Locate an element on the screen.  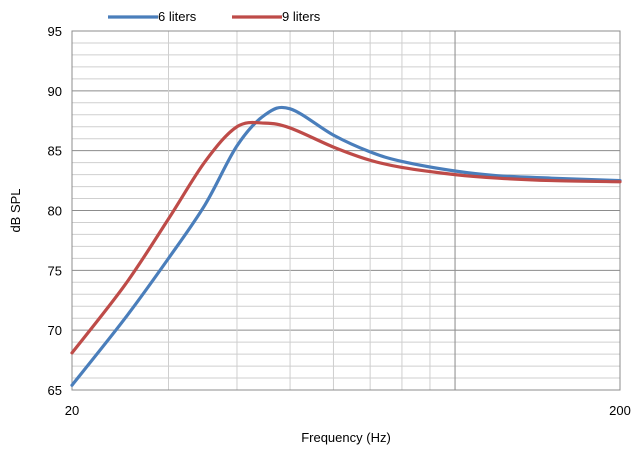
y-tick-label: 70 is located at coordinates (55, 330).